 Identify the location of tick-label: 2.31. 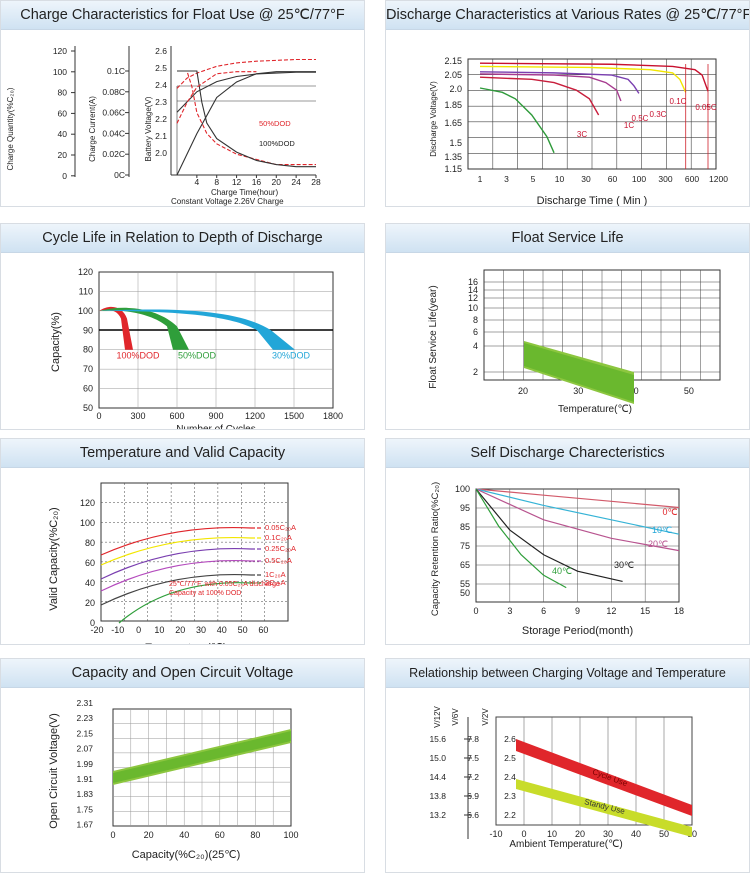
(84, 703).